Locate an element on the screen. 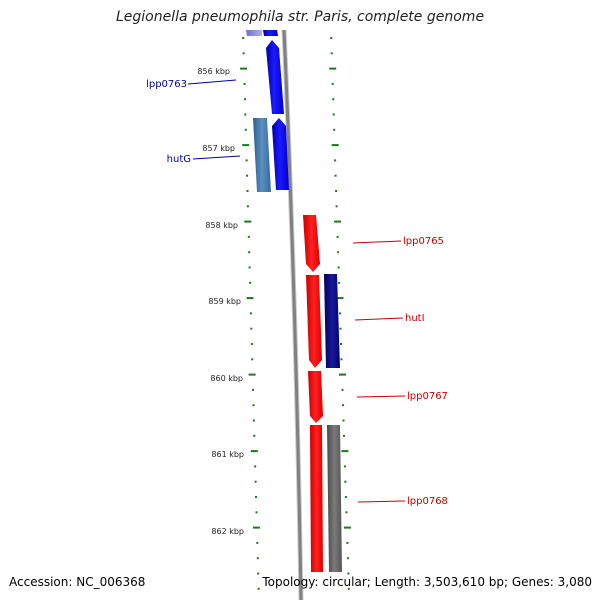  tick-label-857: 857 kbp is located at coordinates (218, 148).